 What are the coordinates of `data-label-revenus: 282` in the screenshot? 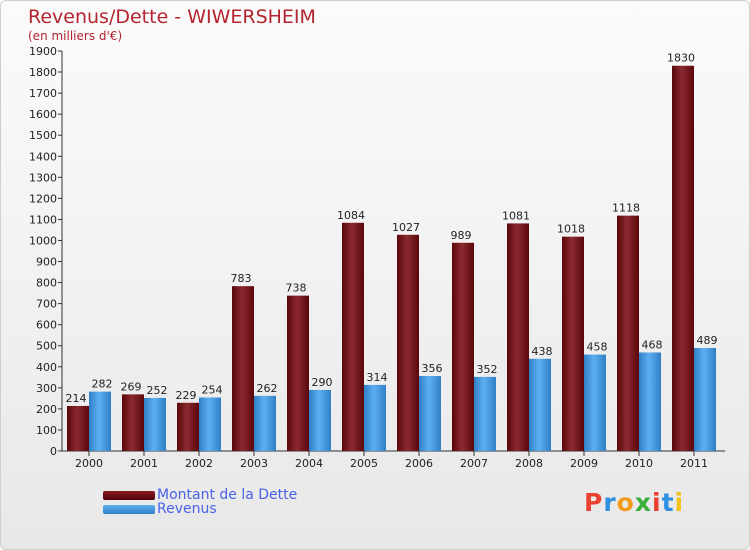 It's located at (102, 384).